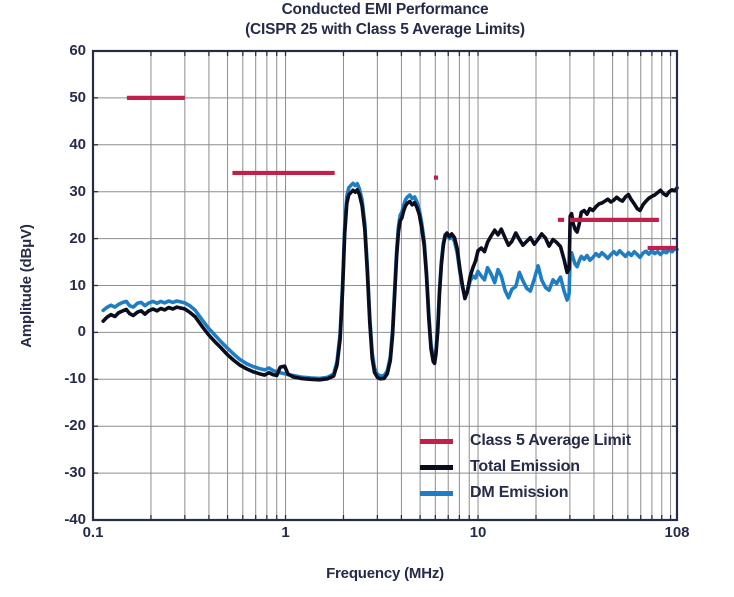 Image resolution: width=734 pixels, height=597 pixels. What do you see at coordinates (285, 532) in the screenshot?
I see `x-tick-label: 1` at bounding box center [285, 532].